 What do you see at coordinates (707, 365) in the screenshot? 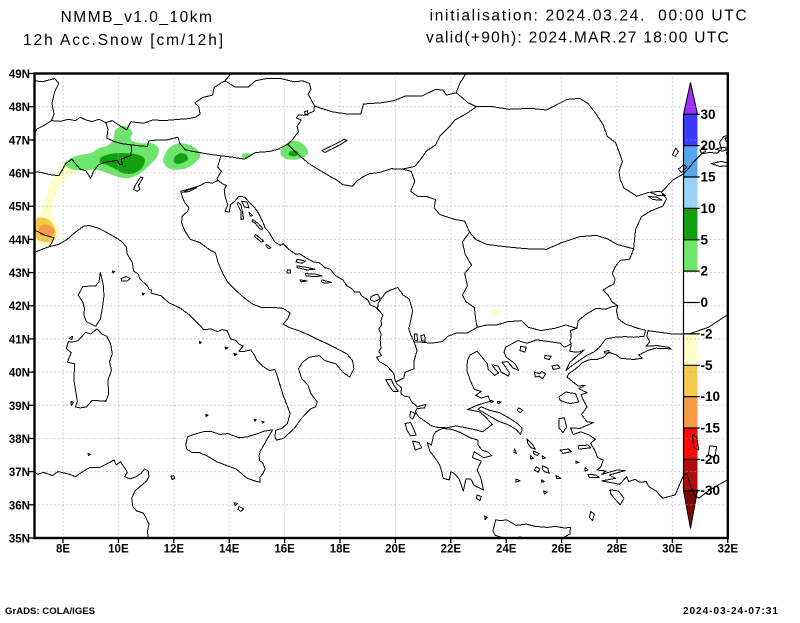
I see `svg-text: -5` at bounding box center [707, 365].